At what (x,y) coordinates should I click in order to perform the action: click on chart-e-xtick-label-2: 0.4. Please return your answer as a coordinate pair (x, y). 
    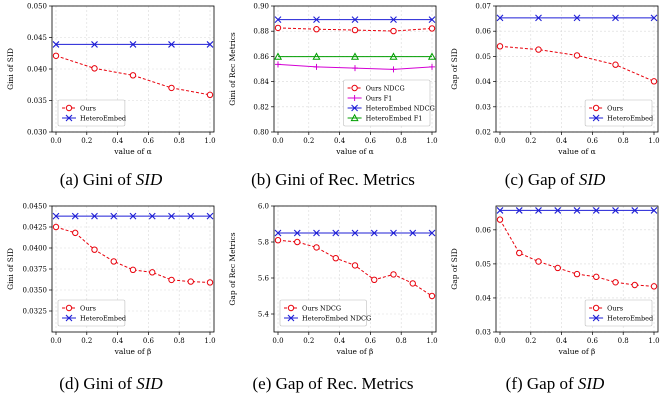
    Looking at the image, I should click on (340, 341).